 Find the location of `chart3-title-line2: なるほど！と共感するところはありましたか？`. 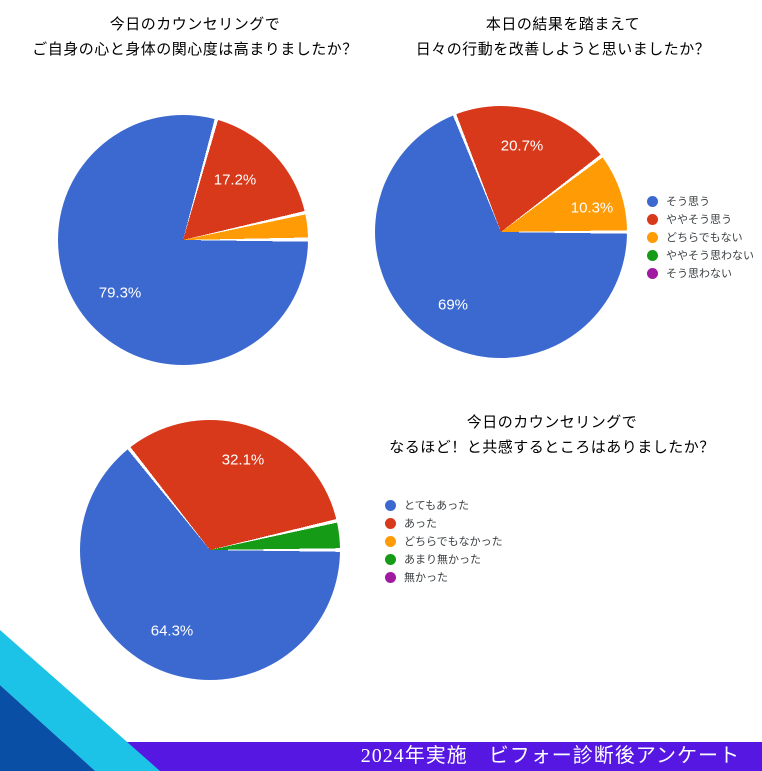

chart3-title-line2: なるほど！と共感するところはありましたか？ is located at coordinates (552, 447).